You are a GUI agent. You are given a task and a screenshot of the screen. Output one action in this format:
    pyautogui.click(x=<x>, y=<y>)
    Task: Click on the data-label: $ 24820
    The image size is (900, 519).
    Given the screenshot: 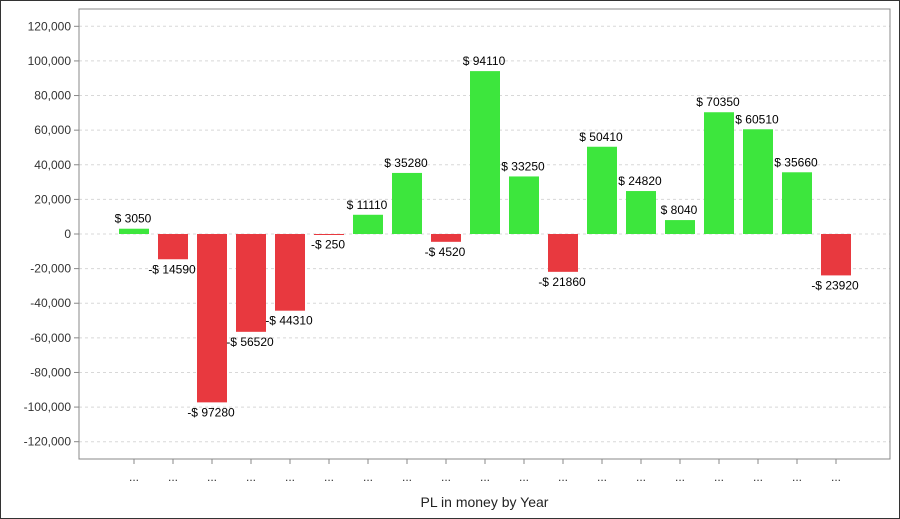 What is the action you would take?
    pyautogui.click(x=640, y=181)
    